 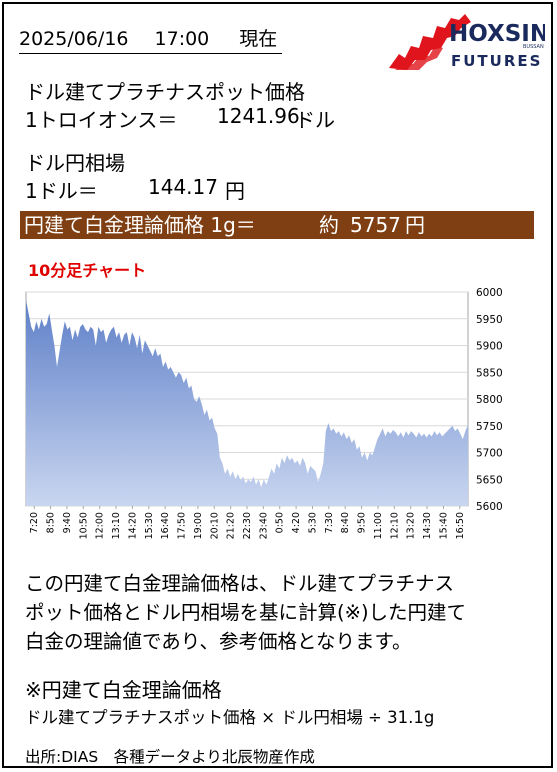 What do you see at coordinates (34, 522) in the screenshot?
I see `x-tick-label: 7:20` at bounding box center [34, 522].